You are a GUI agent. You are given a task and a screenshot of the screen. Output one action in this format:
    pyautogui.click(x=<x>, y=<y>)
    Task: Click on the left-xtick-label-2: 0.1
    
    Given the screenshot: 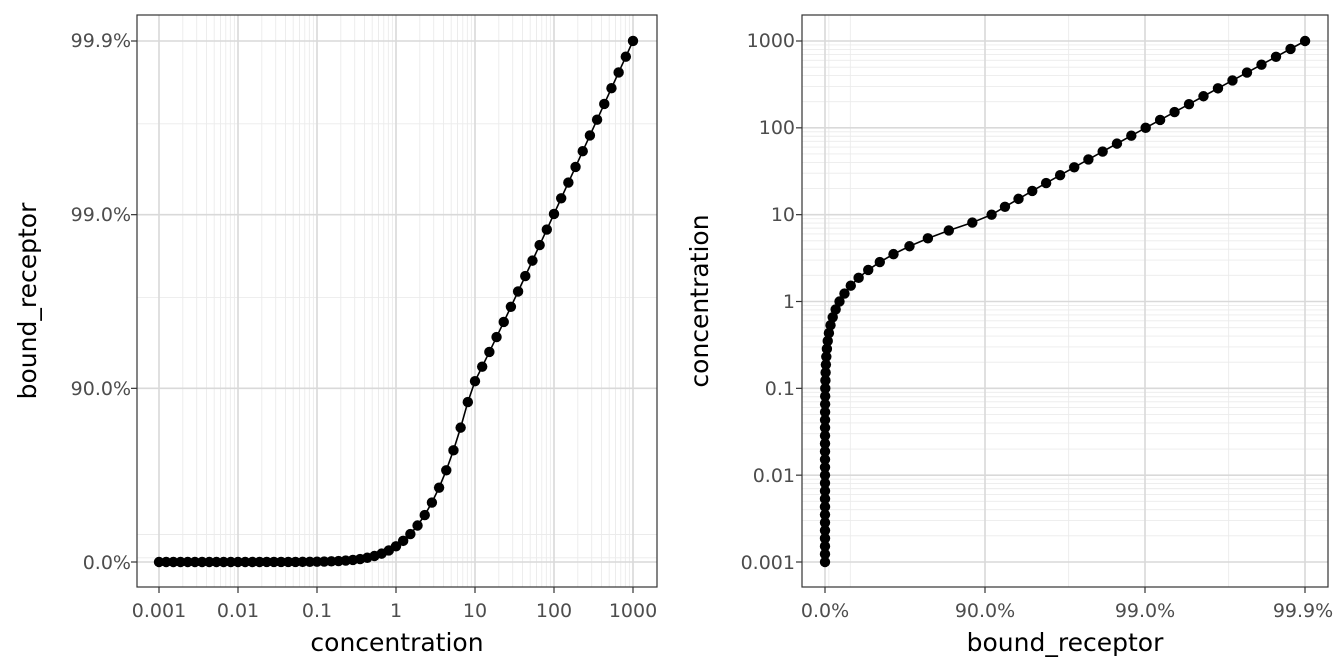 What is the action you would take?
    pyautogui.click(x=317, y=611)
    